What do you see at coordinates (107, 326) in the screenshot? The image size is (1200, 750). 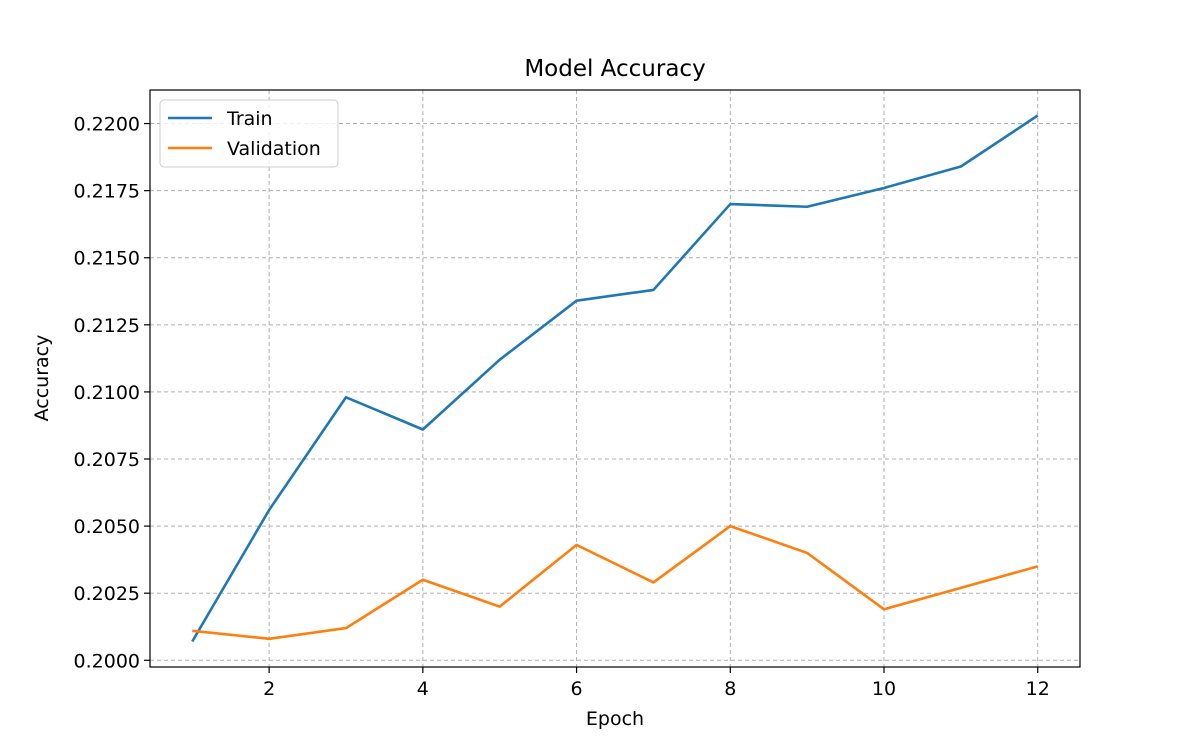 I see `y-tick-label: 0.2125` at bounding box center [107, 326].